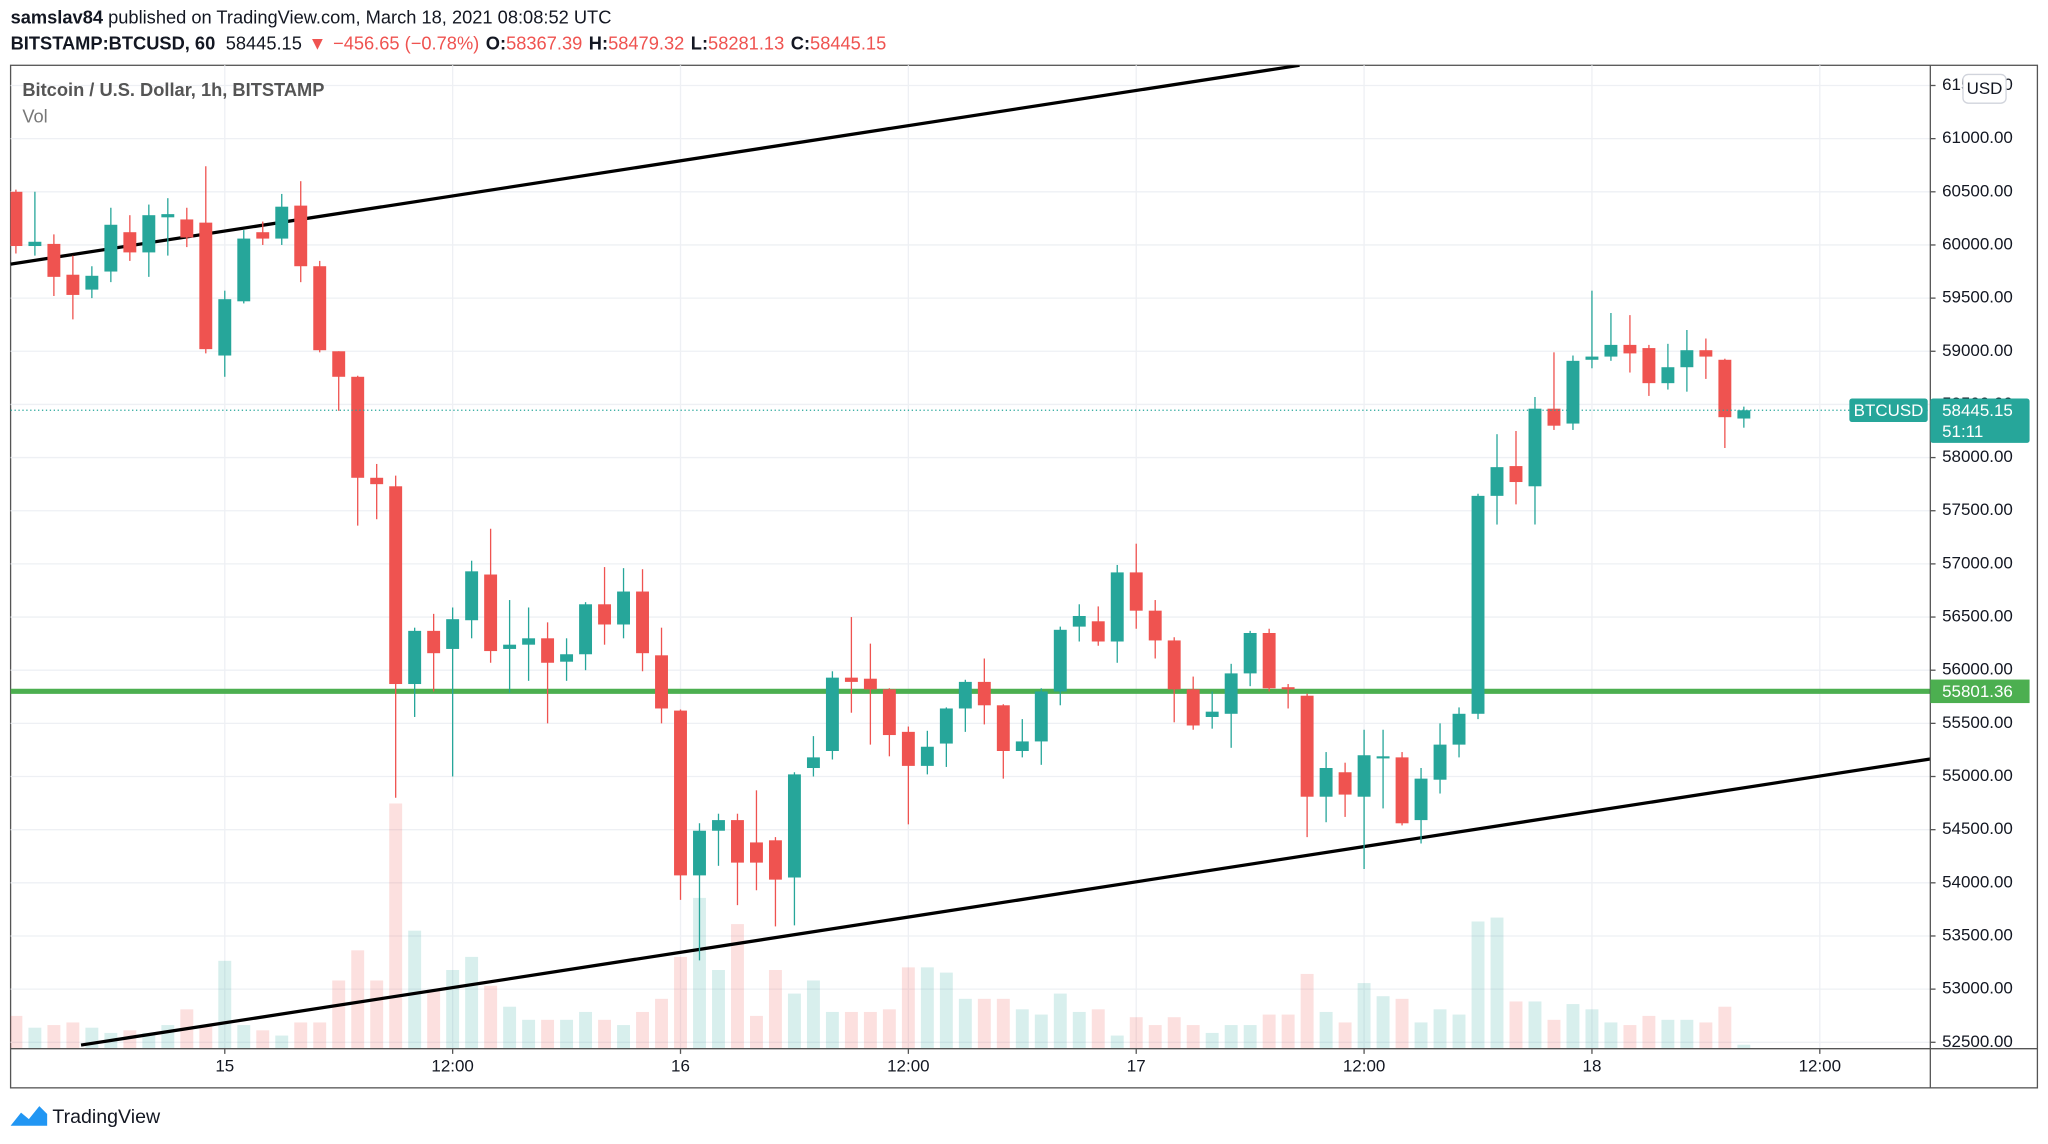 The height and width of the screenshot is (1144, 2048). I want to click on open-label: O:, so click(496, 42).